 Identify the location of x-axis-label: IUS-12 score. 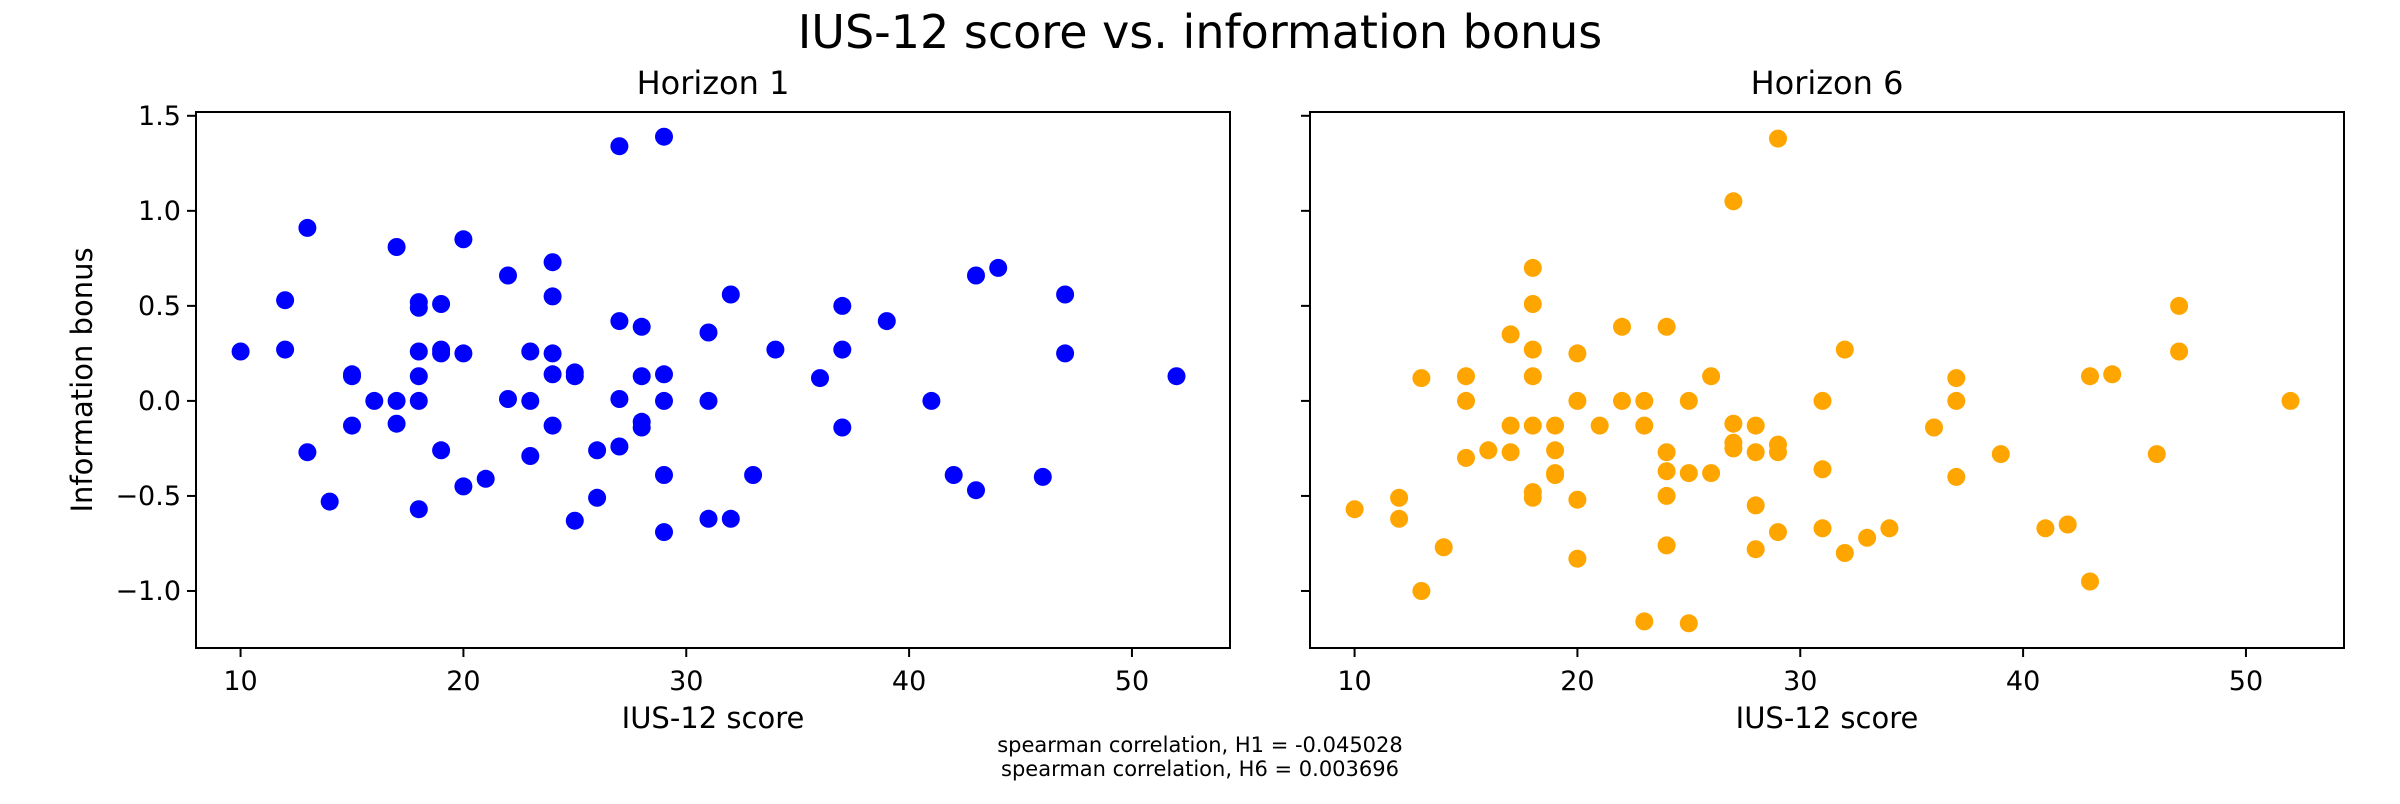
(1827, 718).